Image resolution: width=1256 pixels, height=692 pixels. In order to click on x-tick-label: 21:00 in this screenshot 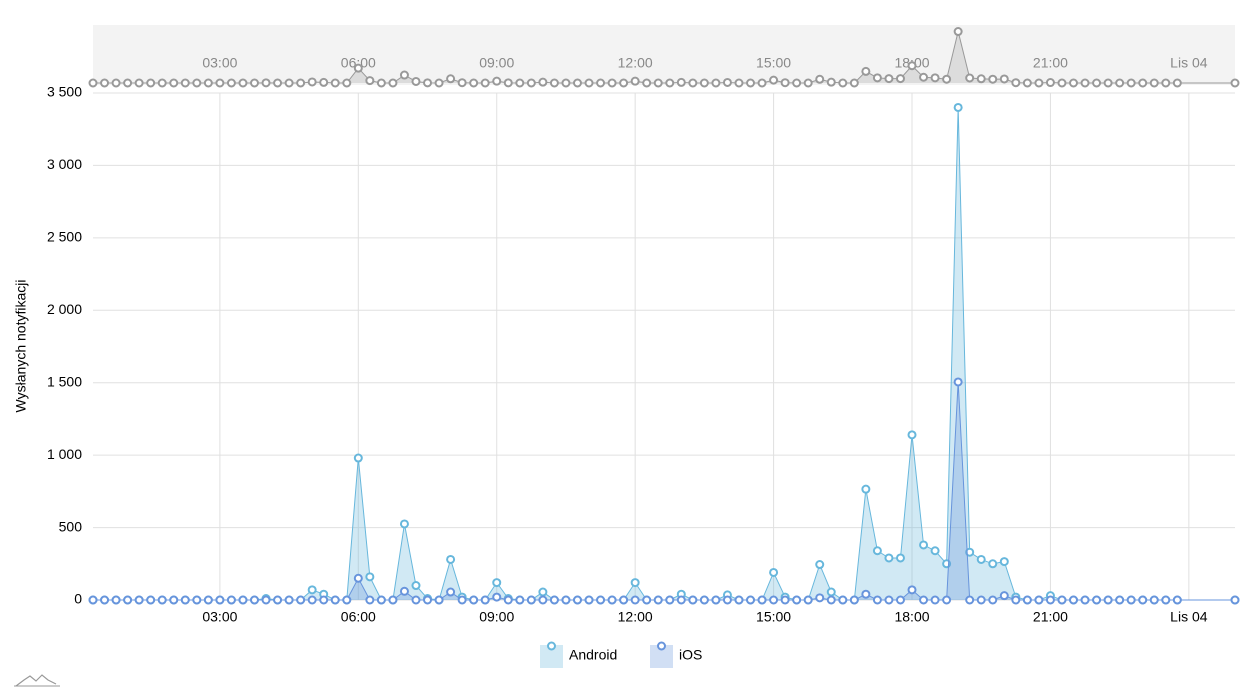, I will do `click(1050, 617)`.